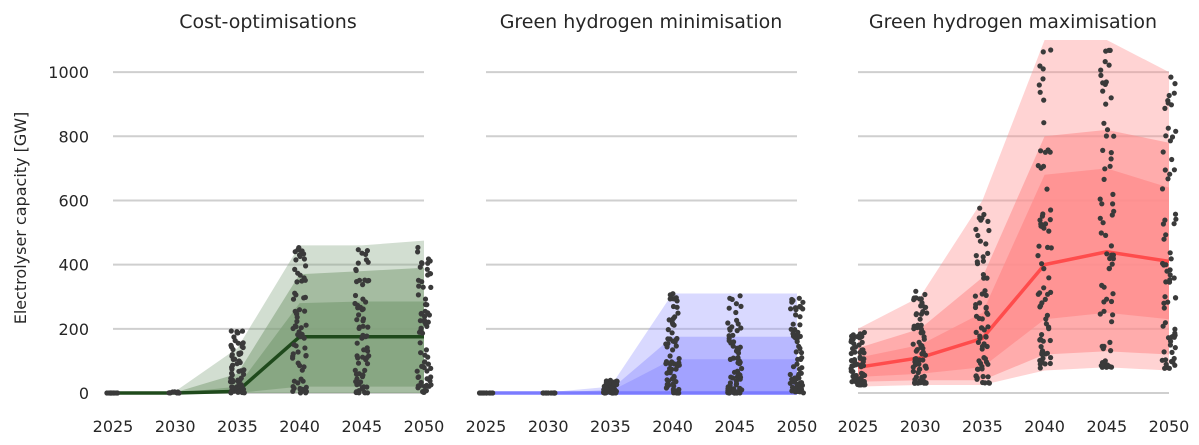 The image size is (1199, 445). I want to click on y-tick-label: 1000, so click(68, 72).